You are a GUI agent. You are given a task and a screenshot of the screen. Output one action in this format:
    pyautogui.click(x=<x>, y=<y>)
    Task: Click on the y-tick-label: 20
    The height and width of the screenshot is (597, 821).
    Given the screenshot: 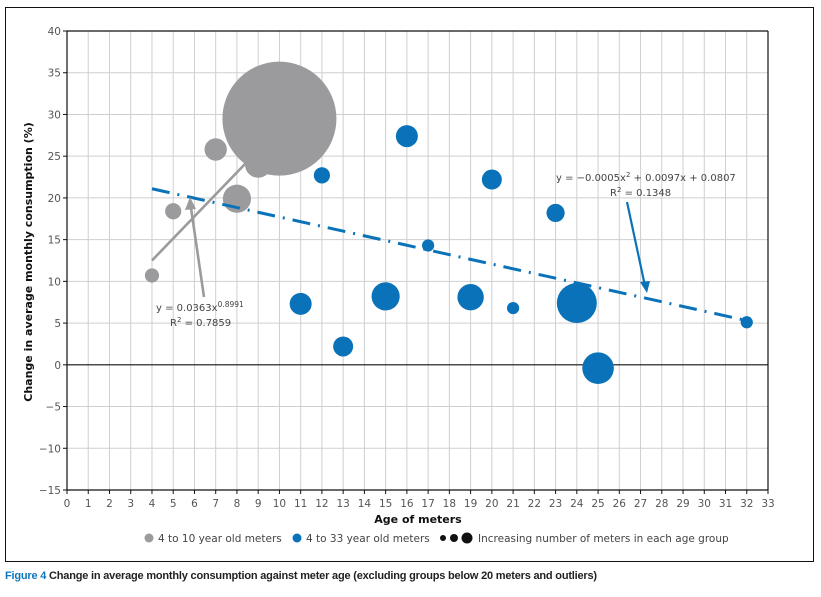 What is the action you would take?
    pyautogui.click(x=54, y=199)
    